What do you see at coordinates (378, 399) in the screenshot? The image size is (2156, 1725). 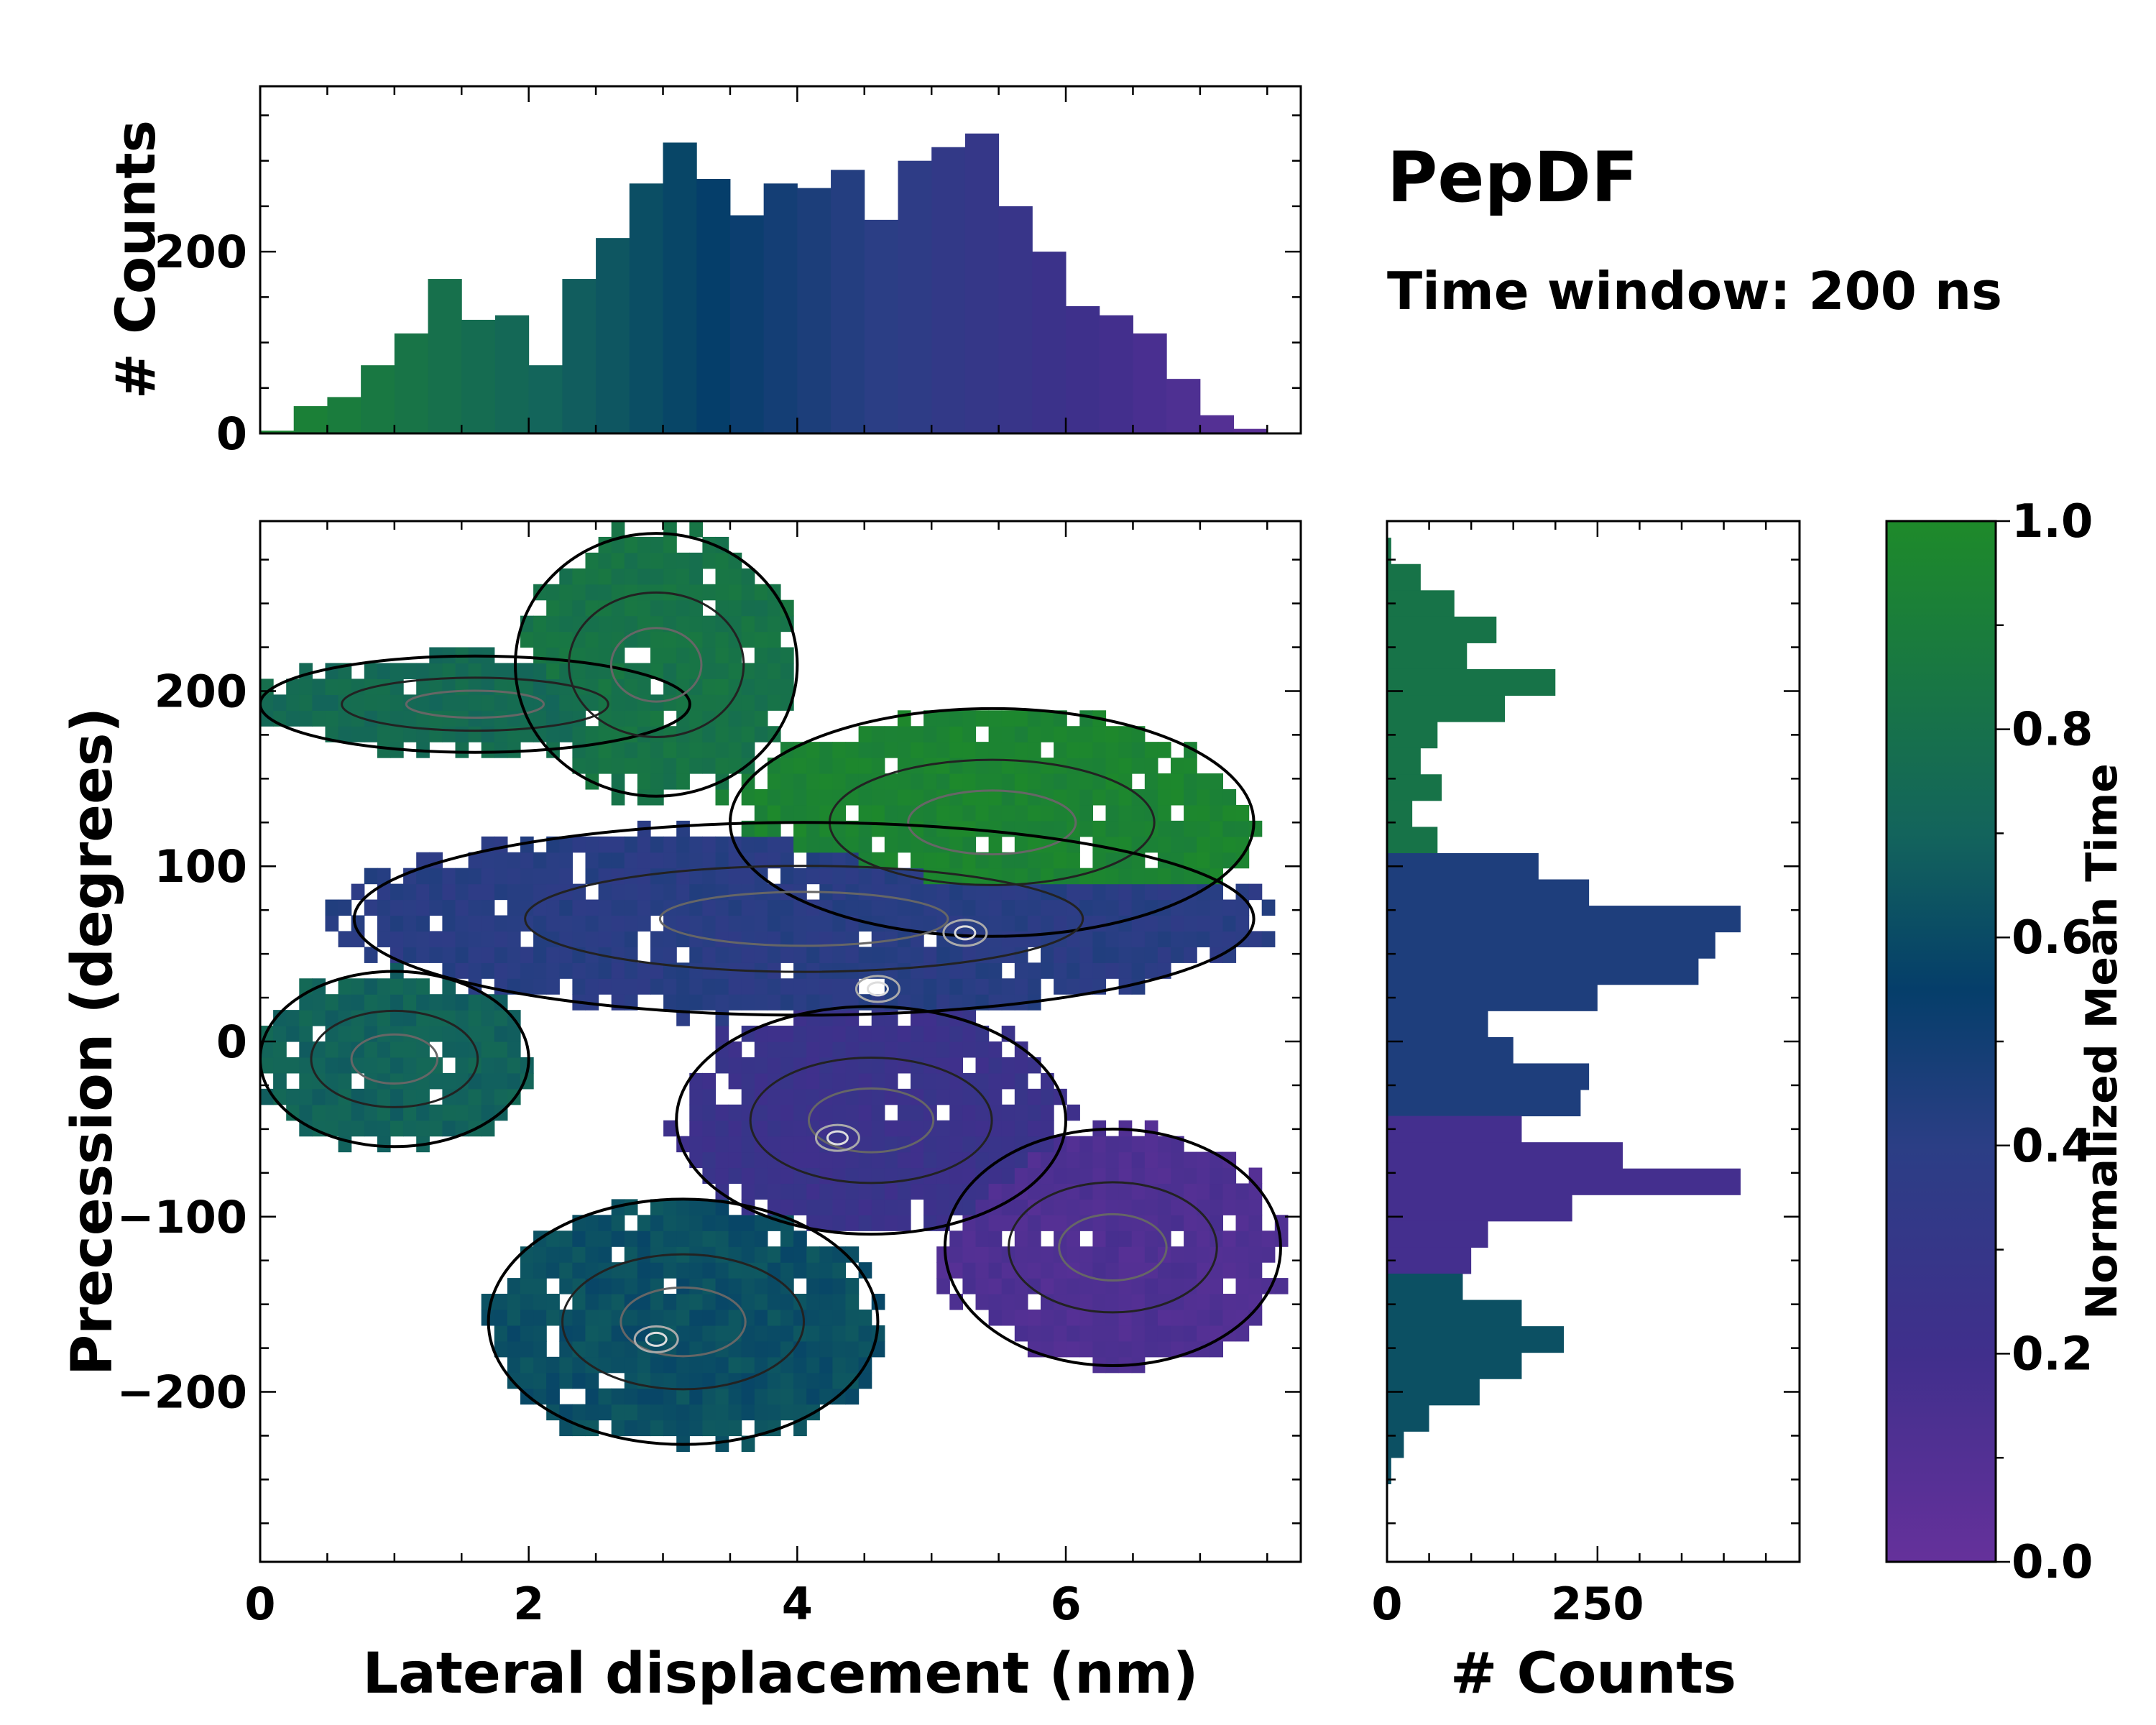 I see `top-histogram-bar` at bounding box center [378, 399].